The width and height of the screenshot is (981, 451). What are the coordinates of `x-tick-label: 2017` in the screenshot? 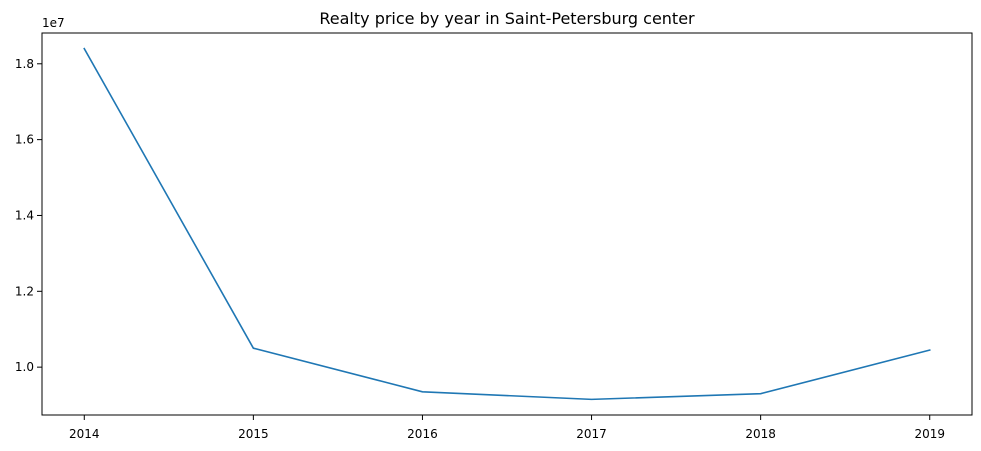 It's located at (591, 434).